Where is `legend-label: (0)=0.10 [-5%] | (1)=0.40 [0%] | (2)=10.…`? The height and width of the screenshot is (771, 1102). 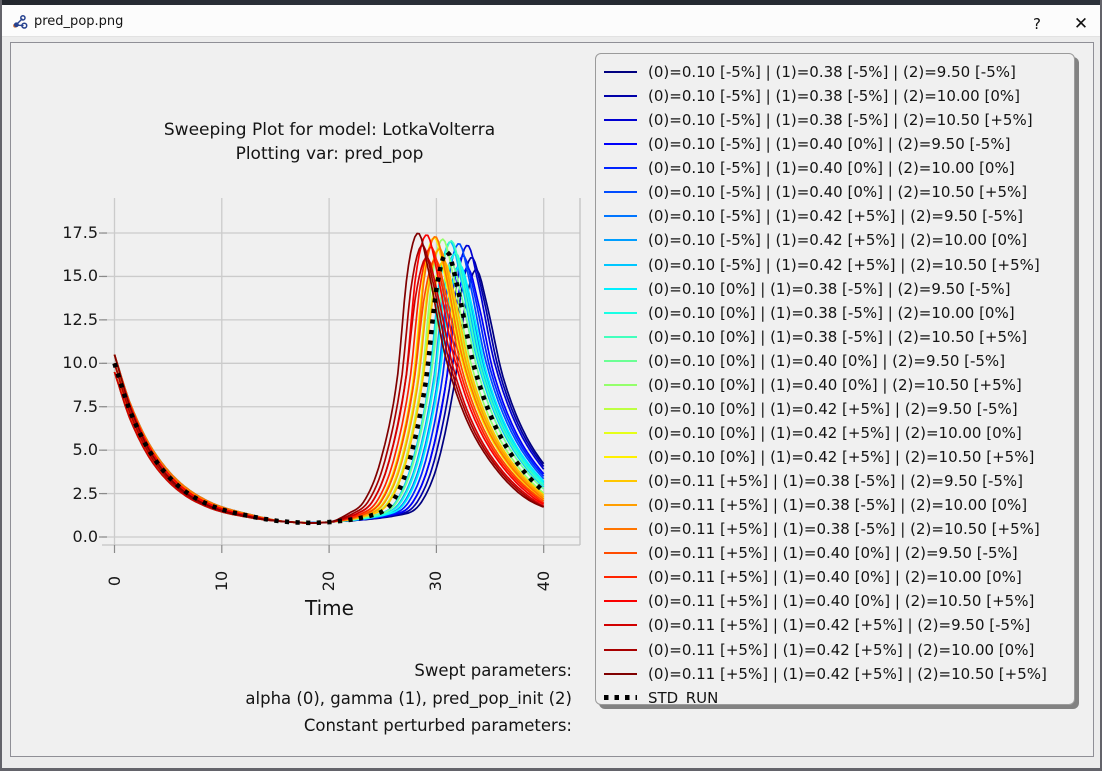 legend-label: (0)=0.10 [-5%] | (1)=0.40 [0%] | (2)=10.… is located at coordinates (838, 192).